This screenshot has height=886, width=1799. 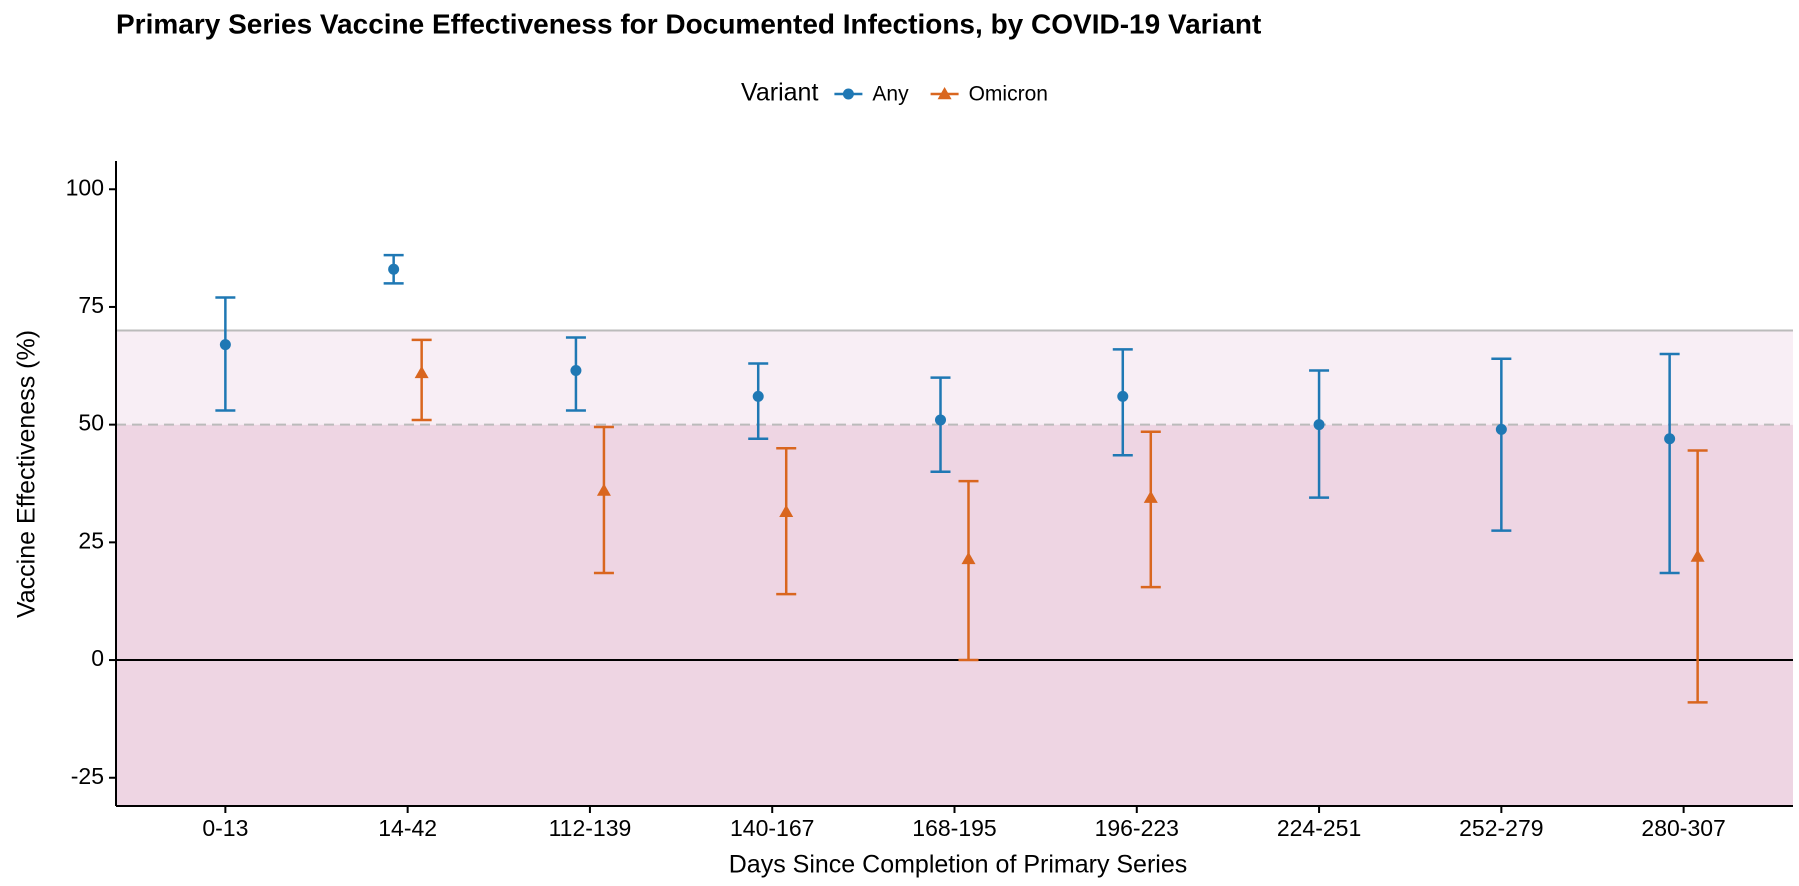 I want to click on x-tick-label: 140-167, so click(x=772, y=828).